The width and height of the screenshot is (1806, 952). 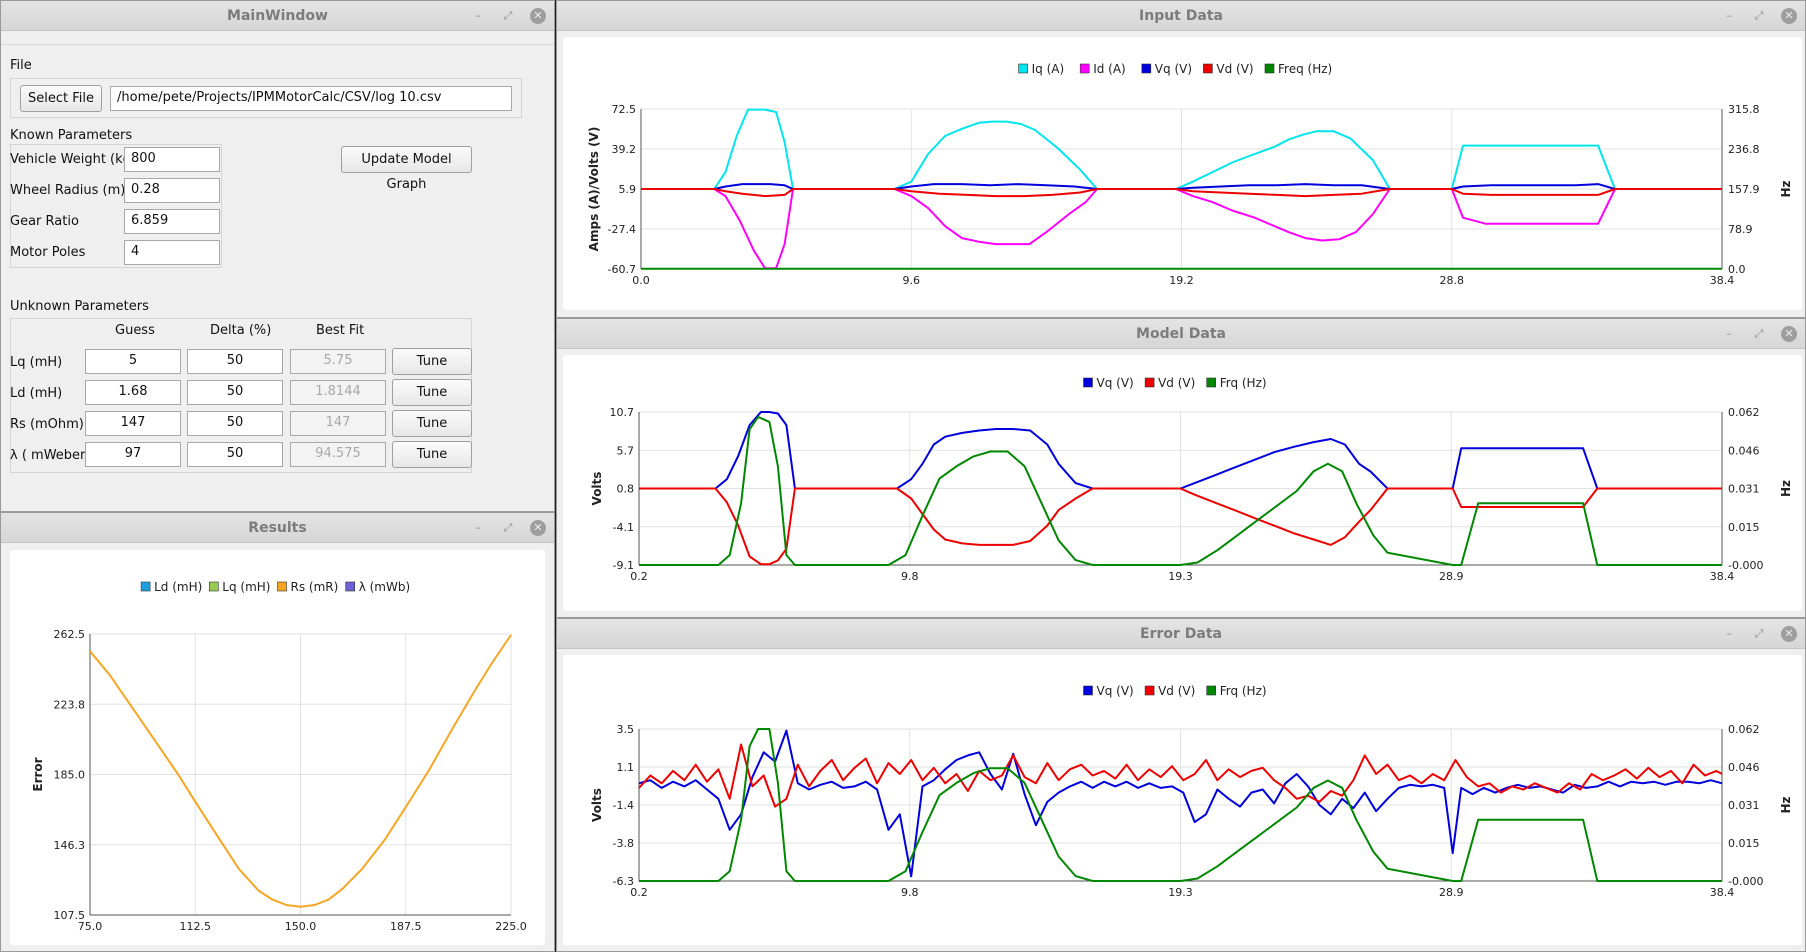 What do you see at coordinates (1786, 188) in the screenshot?
I see `y2-axis-title: Hz` at bounding box center [1786, 188].